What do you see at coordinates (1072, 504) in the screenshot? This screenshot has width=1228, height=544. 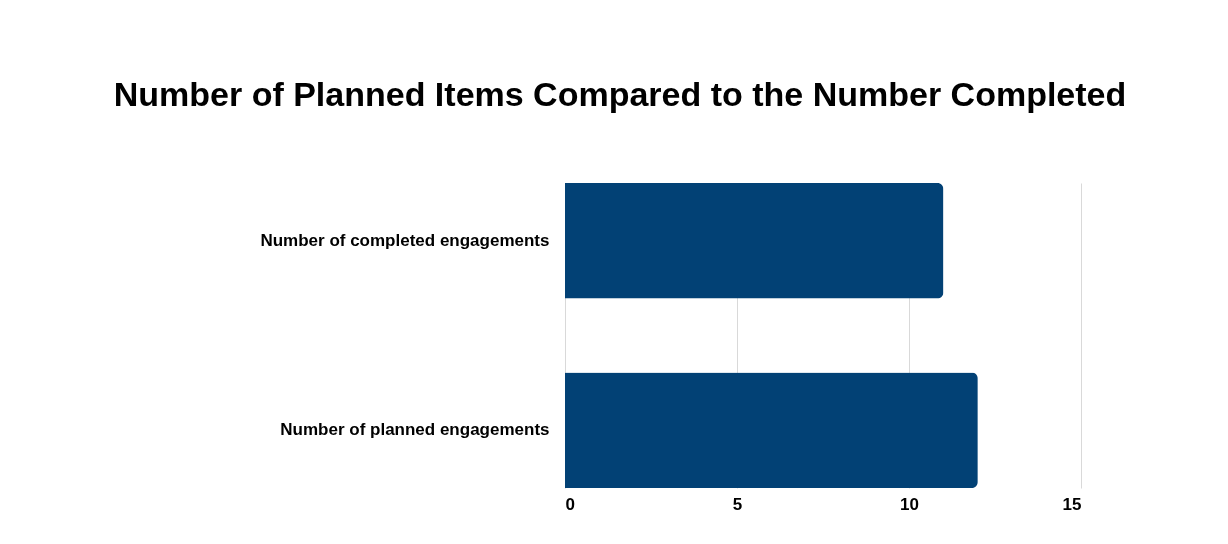 I see `x-tick-label: 15` at bounding box center [1072, 504].